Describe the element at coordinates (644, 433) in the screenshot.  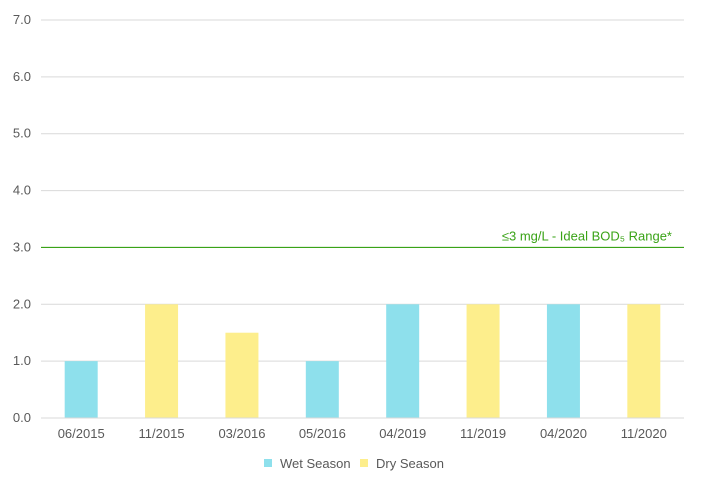
I see `x-tick-label: 11/2020` at that location.